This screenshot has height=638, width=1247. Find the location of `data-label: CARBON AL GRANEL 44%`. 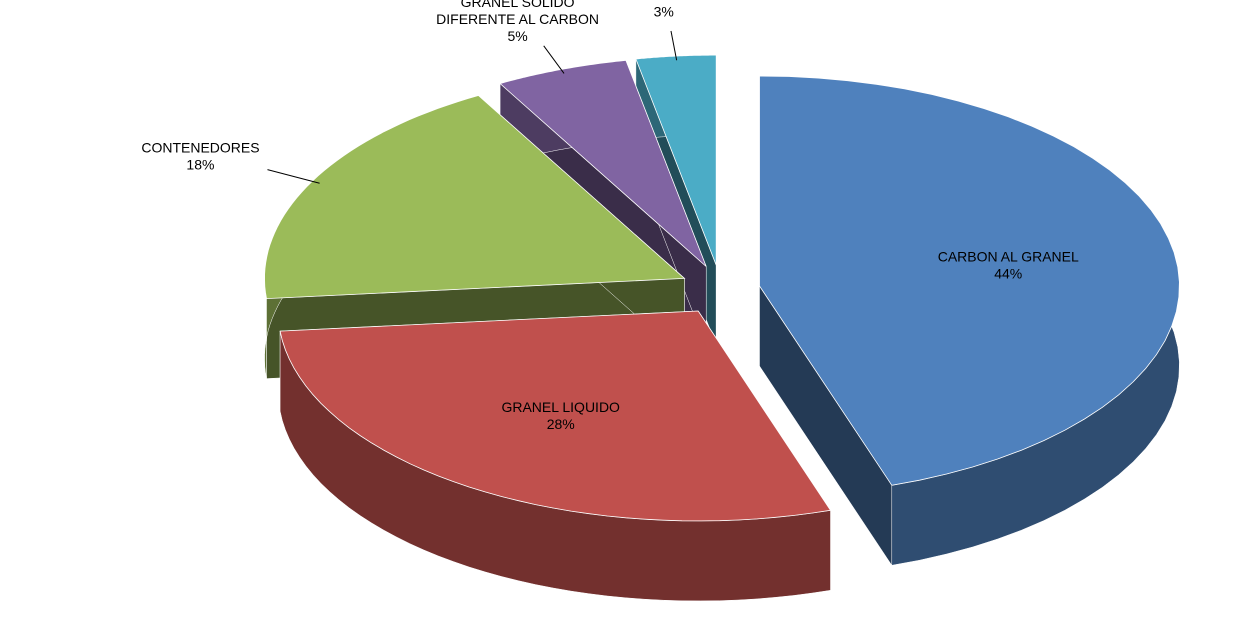

data-label: CARBON AL GRANEL 44% is located at coordinates (1008, 264).